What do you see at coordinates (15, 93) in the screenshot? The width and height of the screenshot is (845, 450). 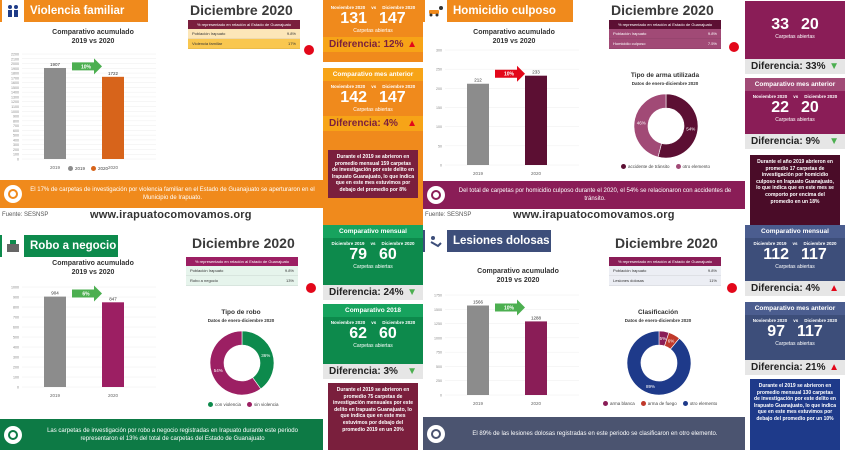 I see `y-tick-label: 1400` at bounding box center [15, 93].